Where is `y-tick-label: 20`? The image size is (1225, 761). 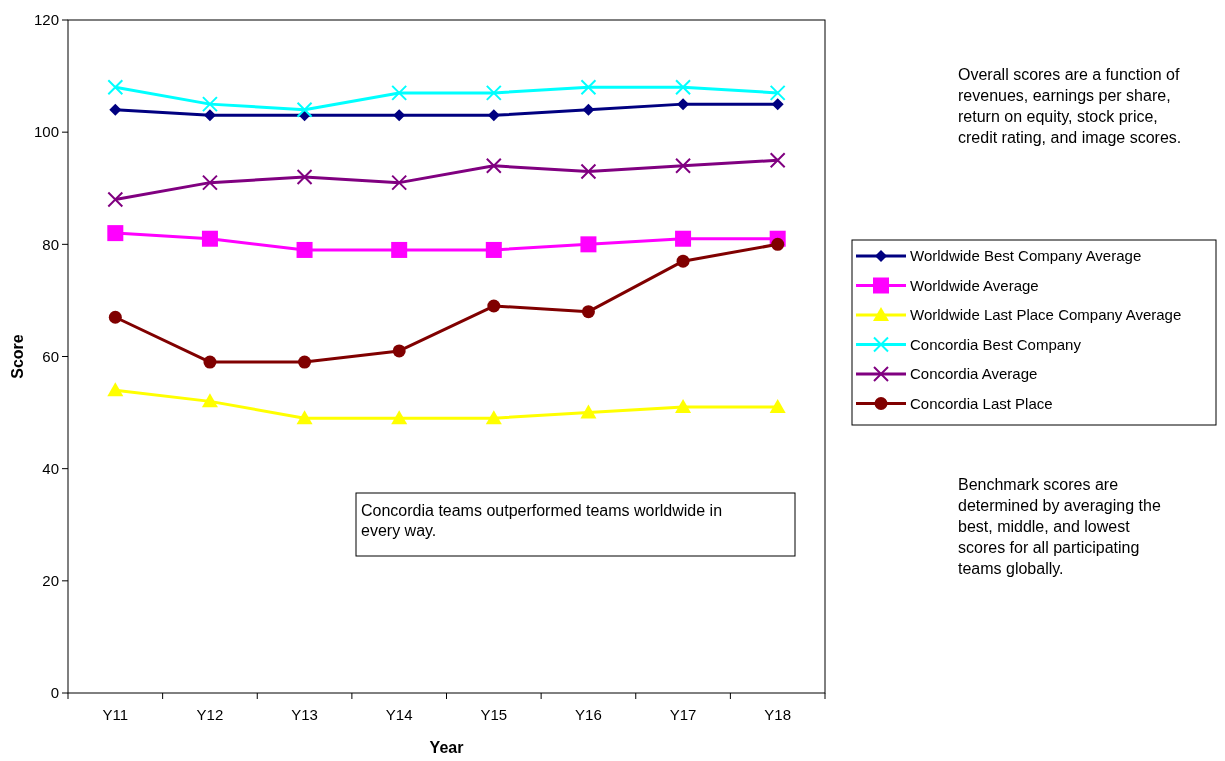
y-tick-label: 20 is located at coordinates (50, 581).